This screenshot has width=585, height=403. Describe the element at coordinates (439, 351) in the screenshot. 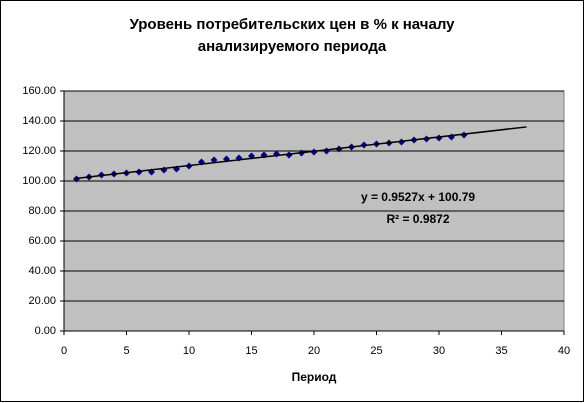

I see `x-tick-label: 30` at that location.